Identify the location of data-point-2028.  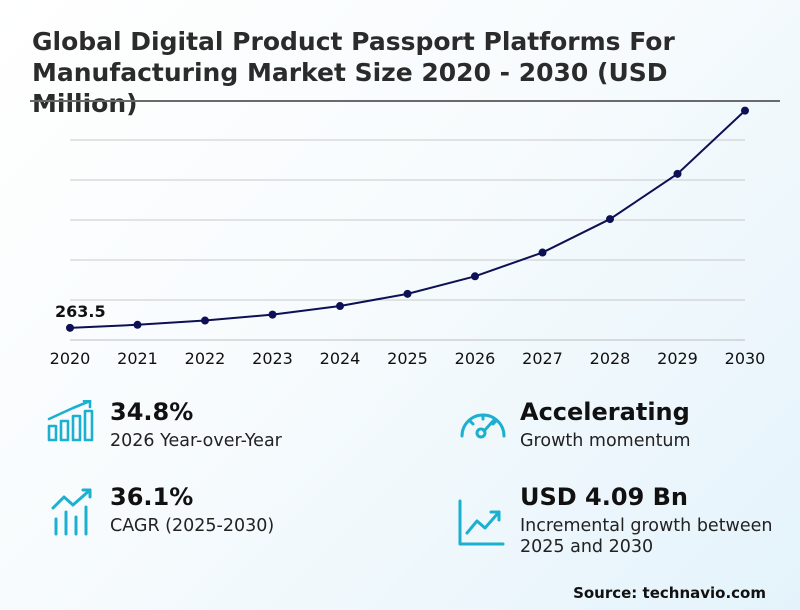
(610, 219).